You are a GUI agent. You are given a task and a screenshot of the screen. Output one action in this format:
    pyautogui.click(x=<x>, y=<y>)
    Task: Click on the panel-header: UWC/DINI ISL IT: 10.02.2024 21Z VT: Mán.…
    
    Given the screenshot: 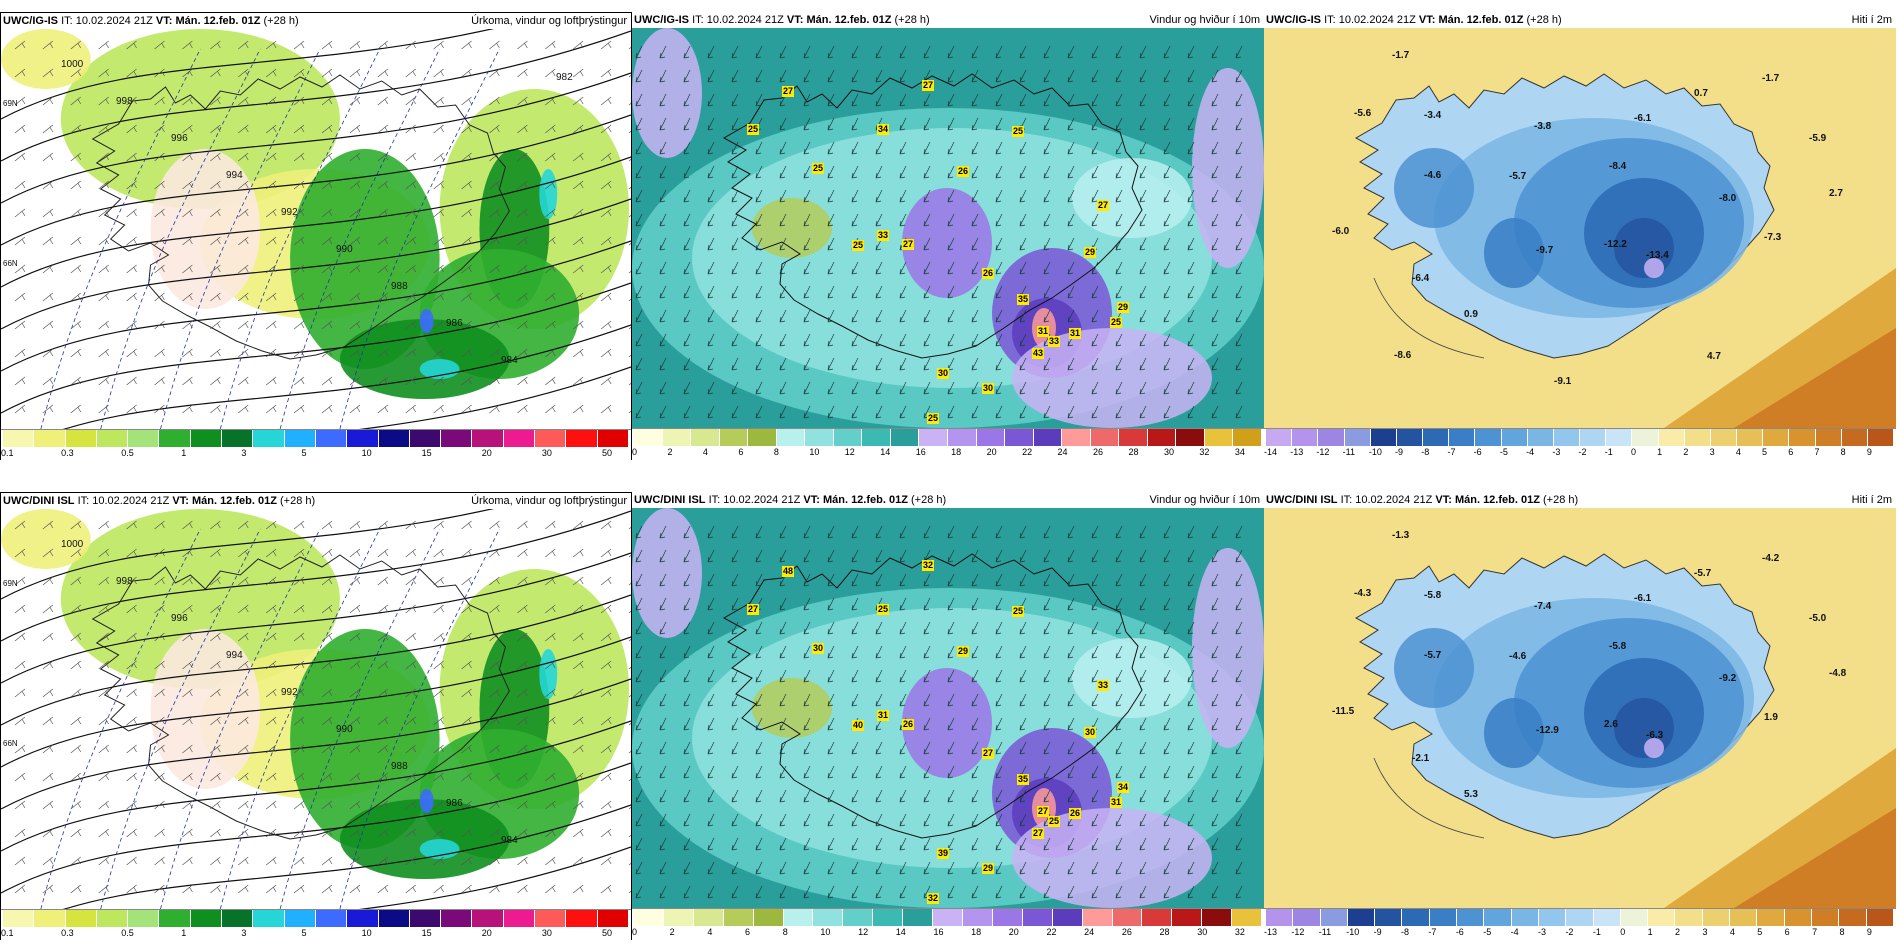 What is the action you would take?
    pyautogui.click(x=1580, y=500)
    